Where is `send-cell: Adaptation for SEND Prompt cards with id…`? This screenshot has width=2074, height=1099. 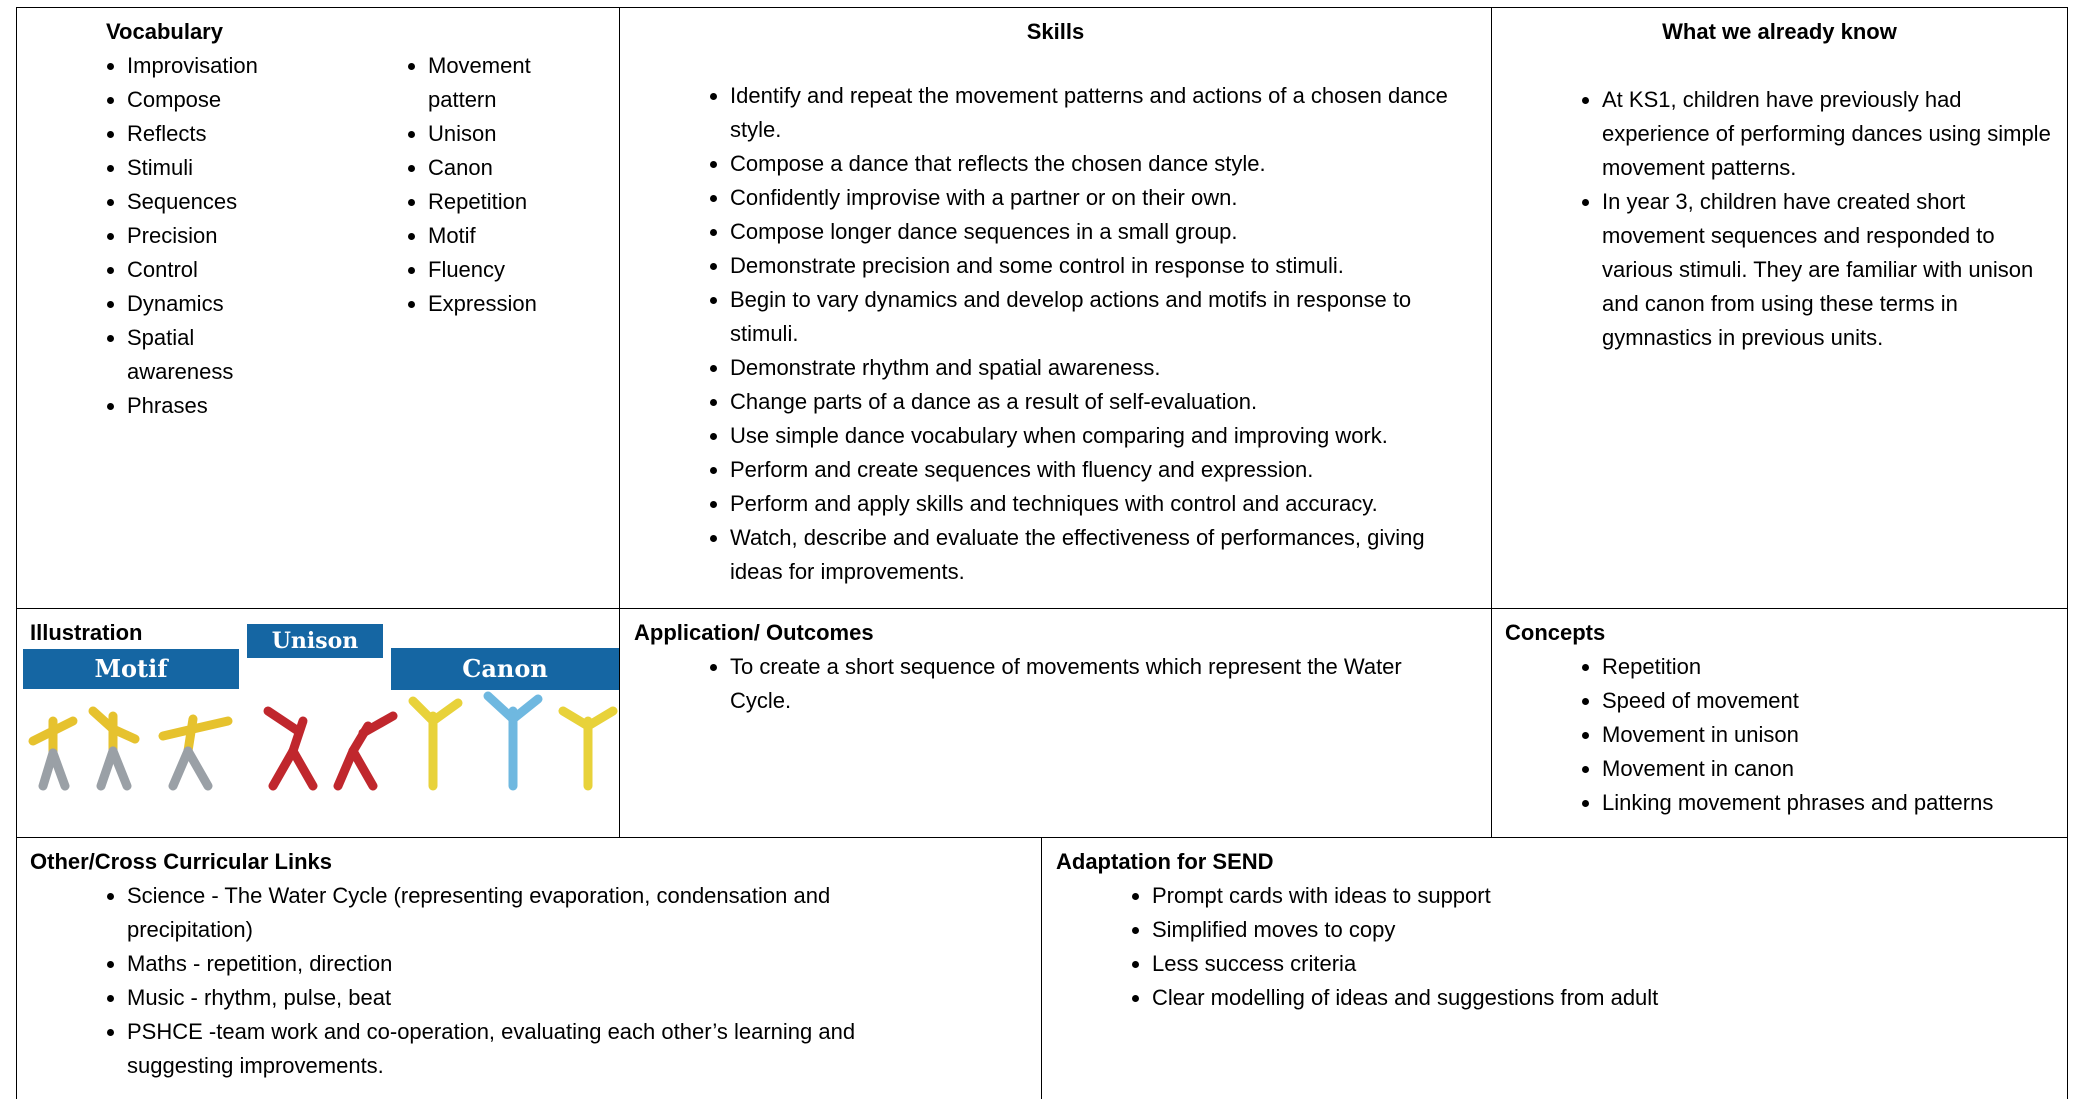 send-cell: Adaptation for SEND Prompt cards with id… is located at coordinates (1554, 968).